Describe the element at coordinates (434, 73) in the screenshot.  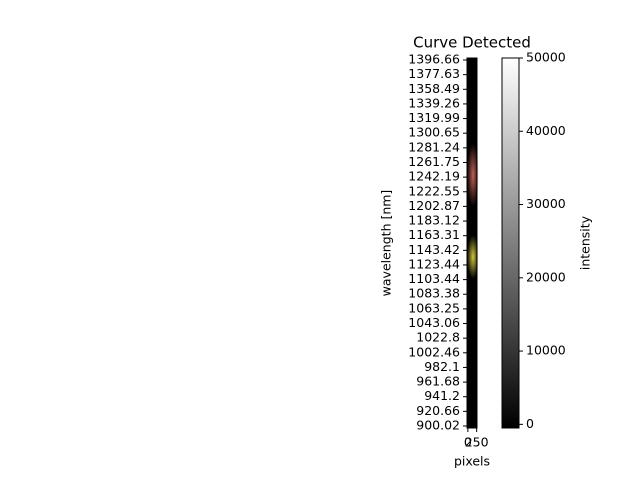
I see `y-tick-label: 1377.63` at that location.